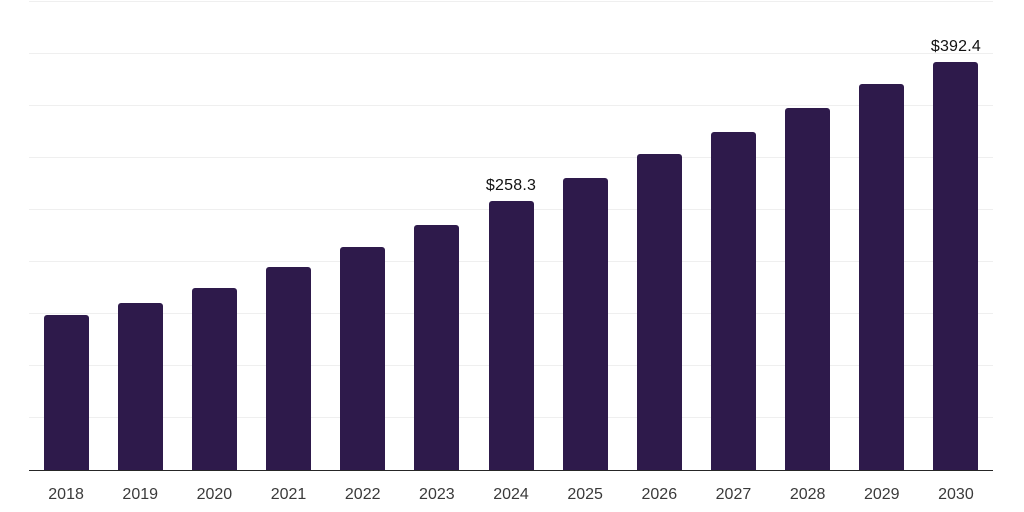  Describe the element at coordinates (437, 494) in the screenshot. I see `x-tick-2023: 2023` at that location.